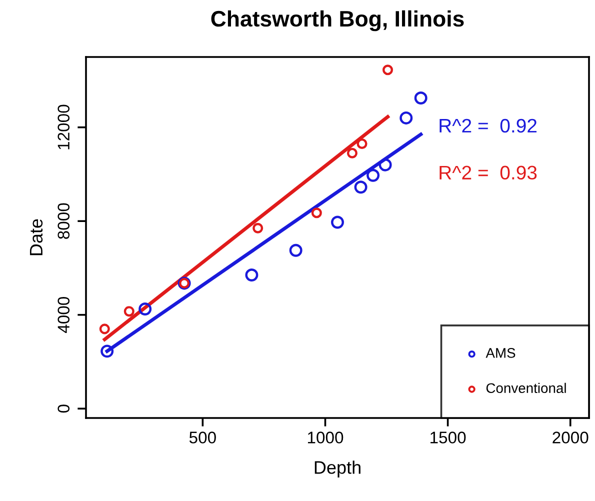 This screenshot has height=501, width=595. I want to click on x-tick-label: 1000, so click(326, 438).